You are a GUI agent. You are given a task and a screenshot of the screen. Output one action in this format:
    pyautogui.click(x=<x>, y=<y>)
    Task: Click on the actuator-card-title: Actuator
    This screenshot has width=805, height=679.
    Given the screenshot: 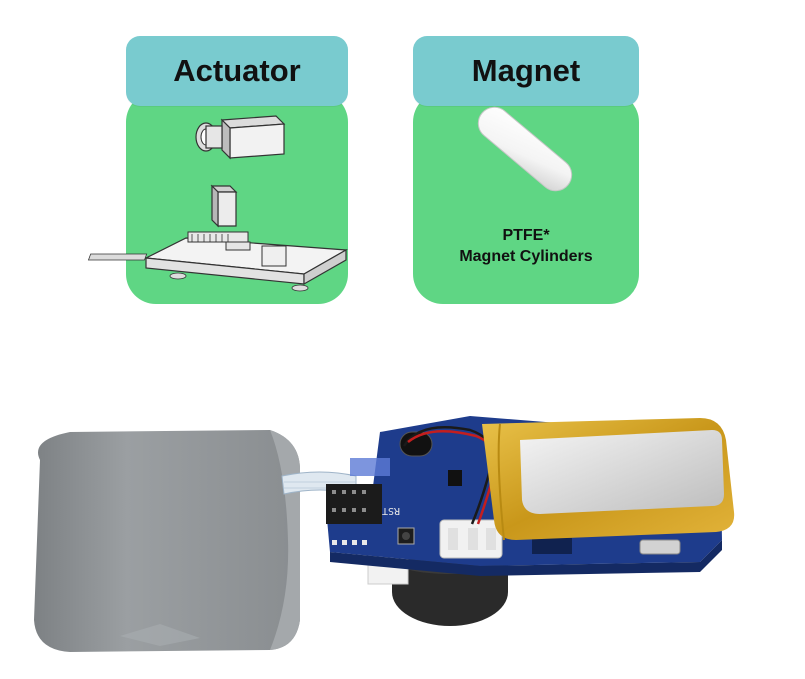 What is the action you would take?
    pyautogui.click(x=237, y=71)
    